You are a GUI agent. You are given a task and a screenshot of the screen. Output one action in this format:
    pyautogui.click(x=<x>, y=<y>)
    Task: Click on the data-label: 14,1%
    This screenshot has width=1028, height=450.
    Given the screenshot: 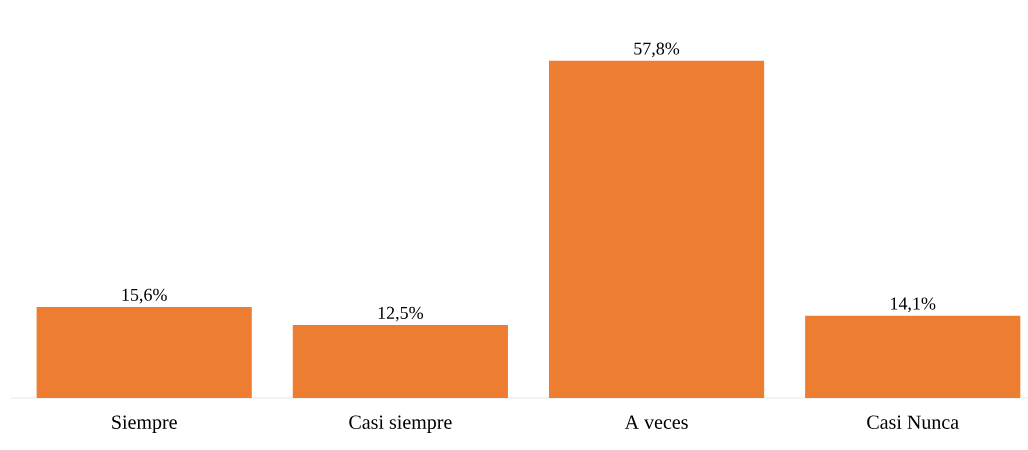 What is the action you would take?
    pyautogui.click(x=913, y=305)
    